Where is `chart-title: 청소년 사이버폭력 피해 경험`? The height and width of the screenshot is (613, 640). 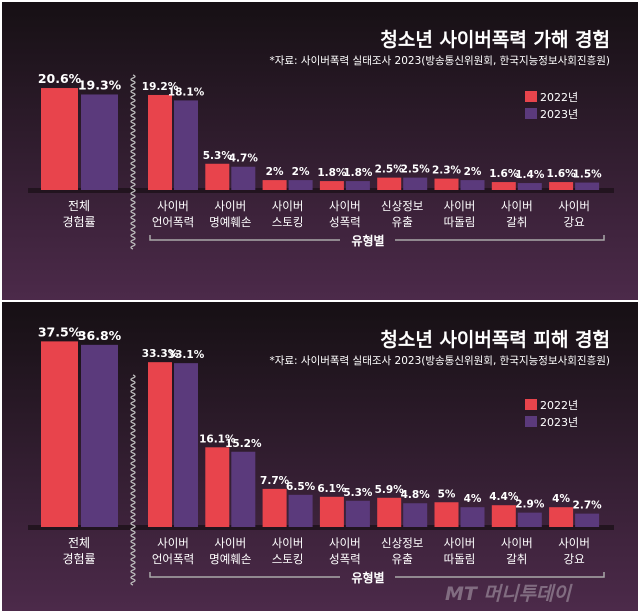
chart-title: 청소년 사이버폭력 피해 경험 is located at coordinates (495, 340).